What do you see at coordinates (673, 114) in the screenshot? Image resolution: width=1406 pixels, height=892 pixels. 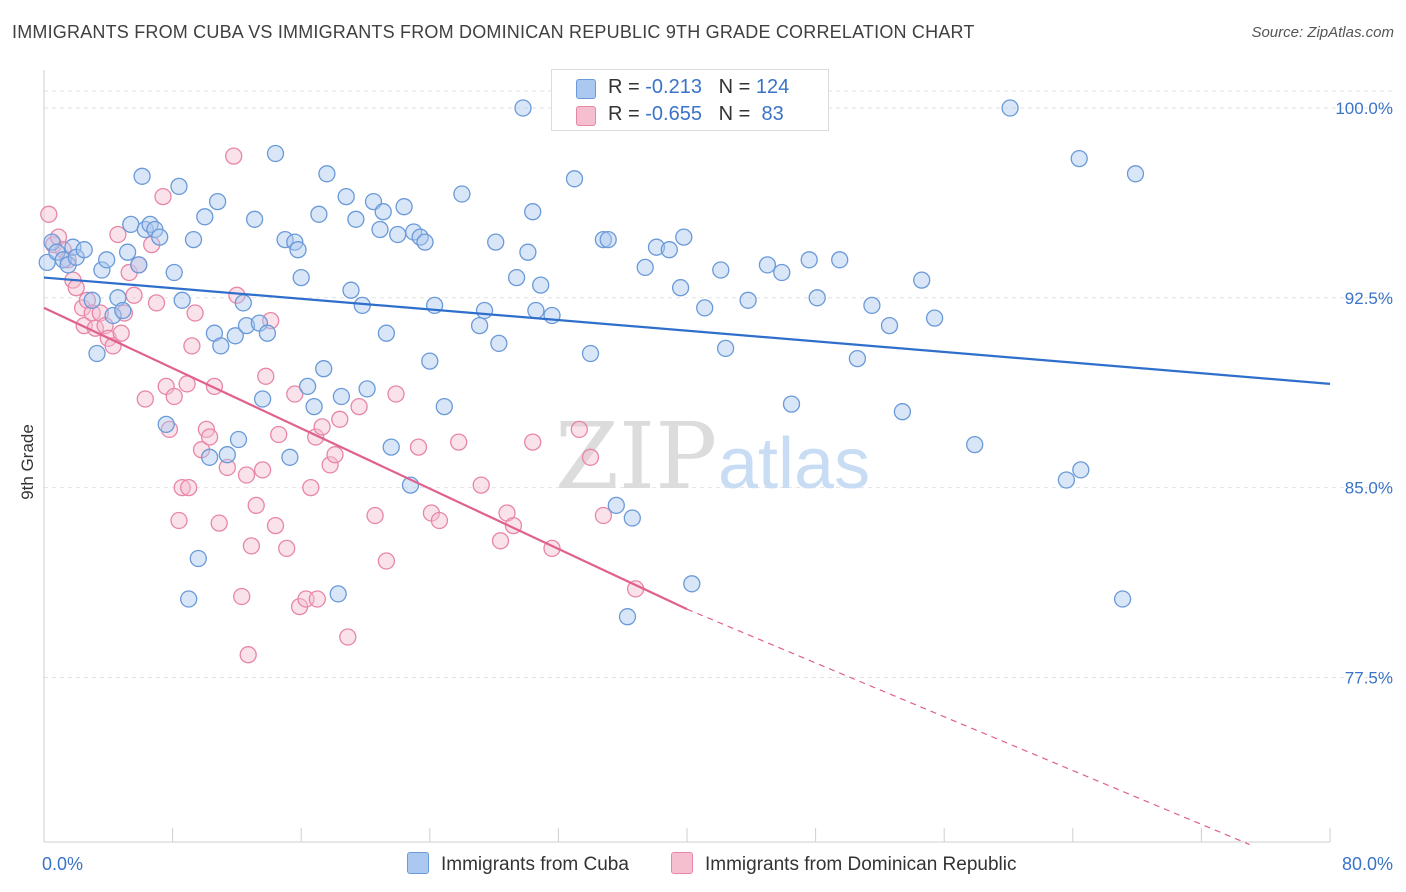 I see `legend-r-value-dominican: -0.655` at bounding box center [673, 114].